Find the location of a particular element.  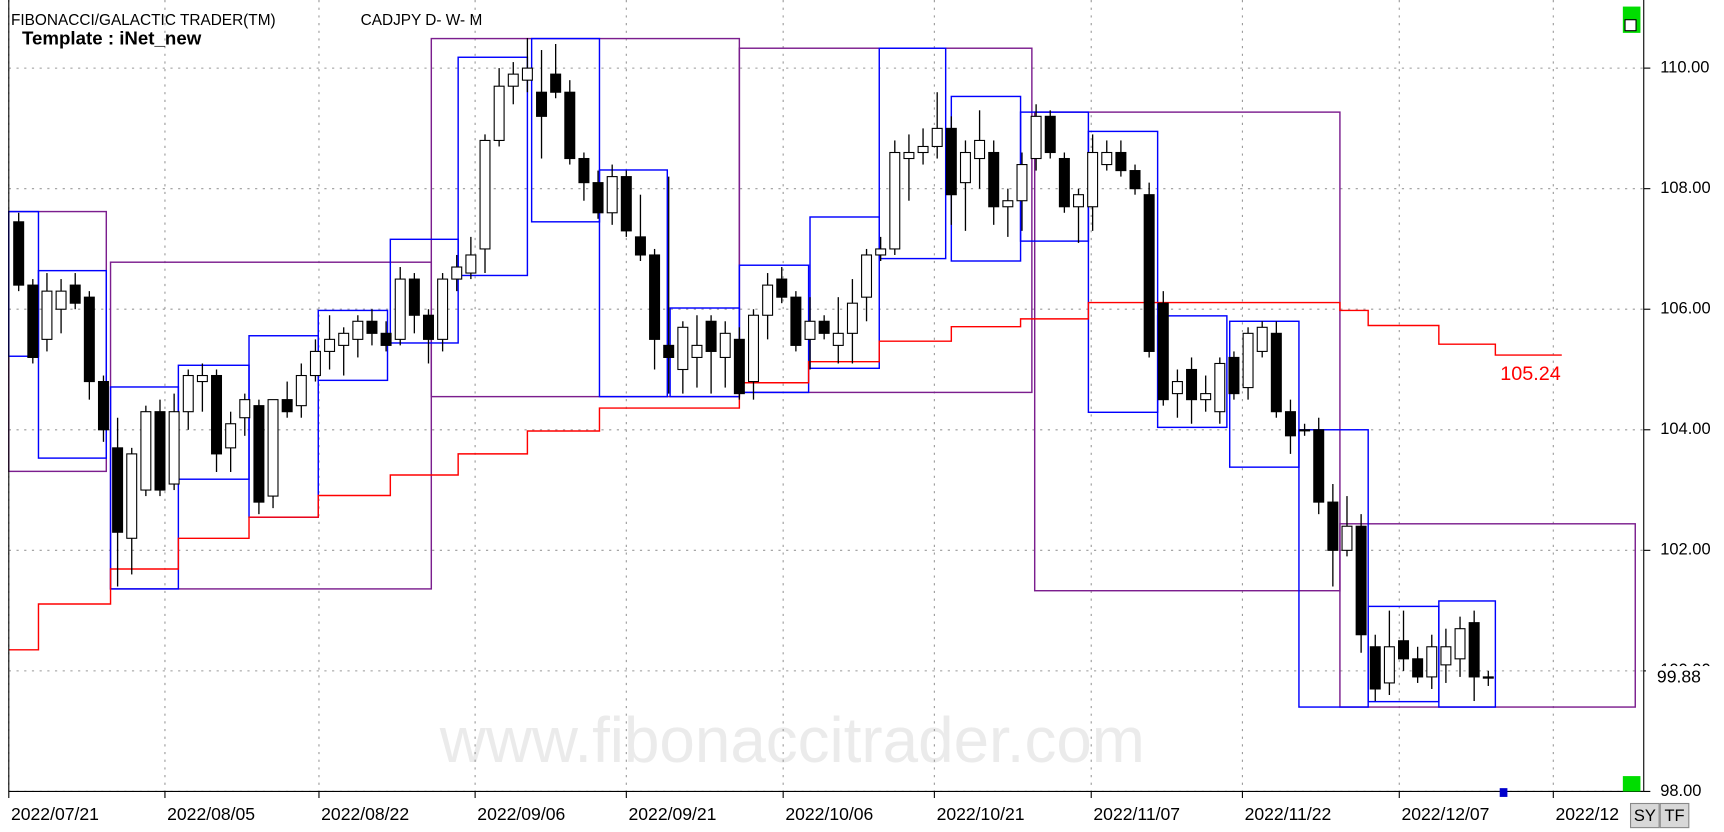

y-tick-label: 102.00 is located at coordinates (1685, 550).